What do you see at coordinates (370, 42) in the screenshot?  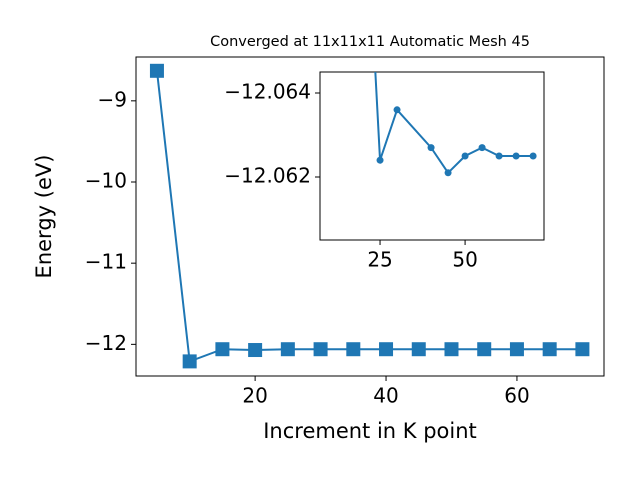 I see `chart-title: Converged at 11x11x11 Automatic Mesh 45` at bounding box center [370, 42].